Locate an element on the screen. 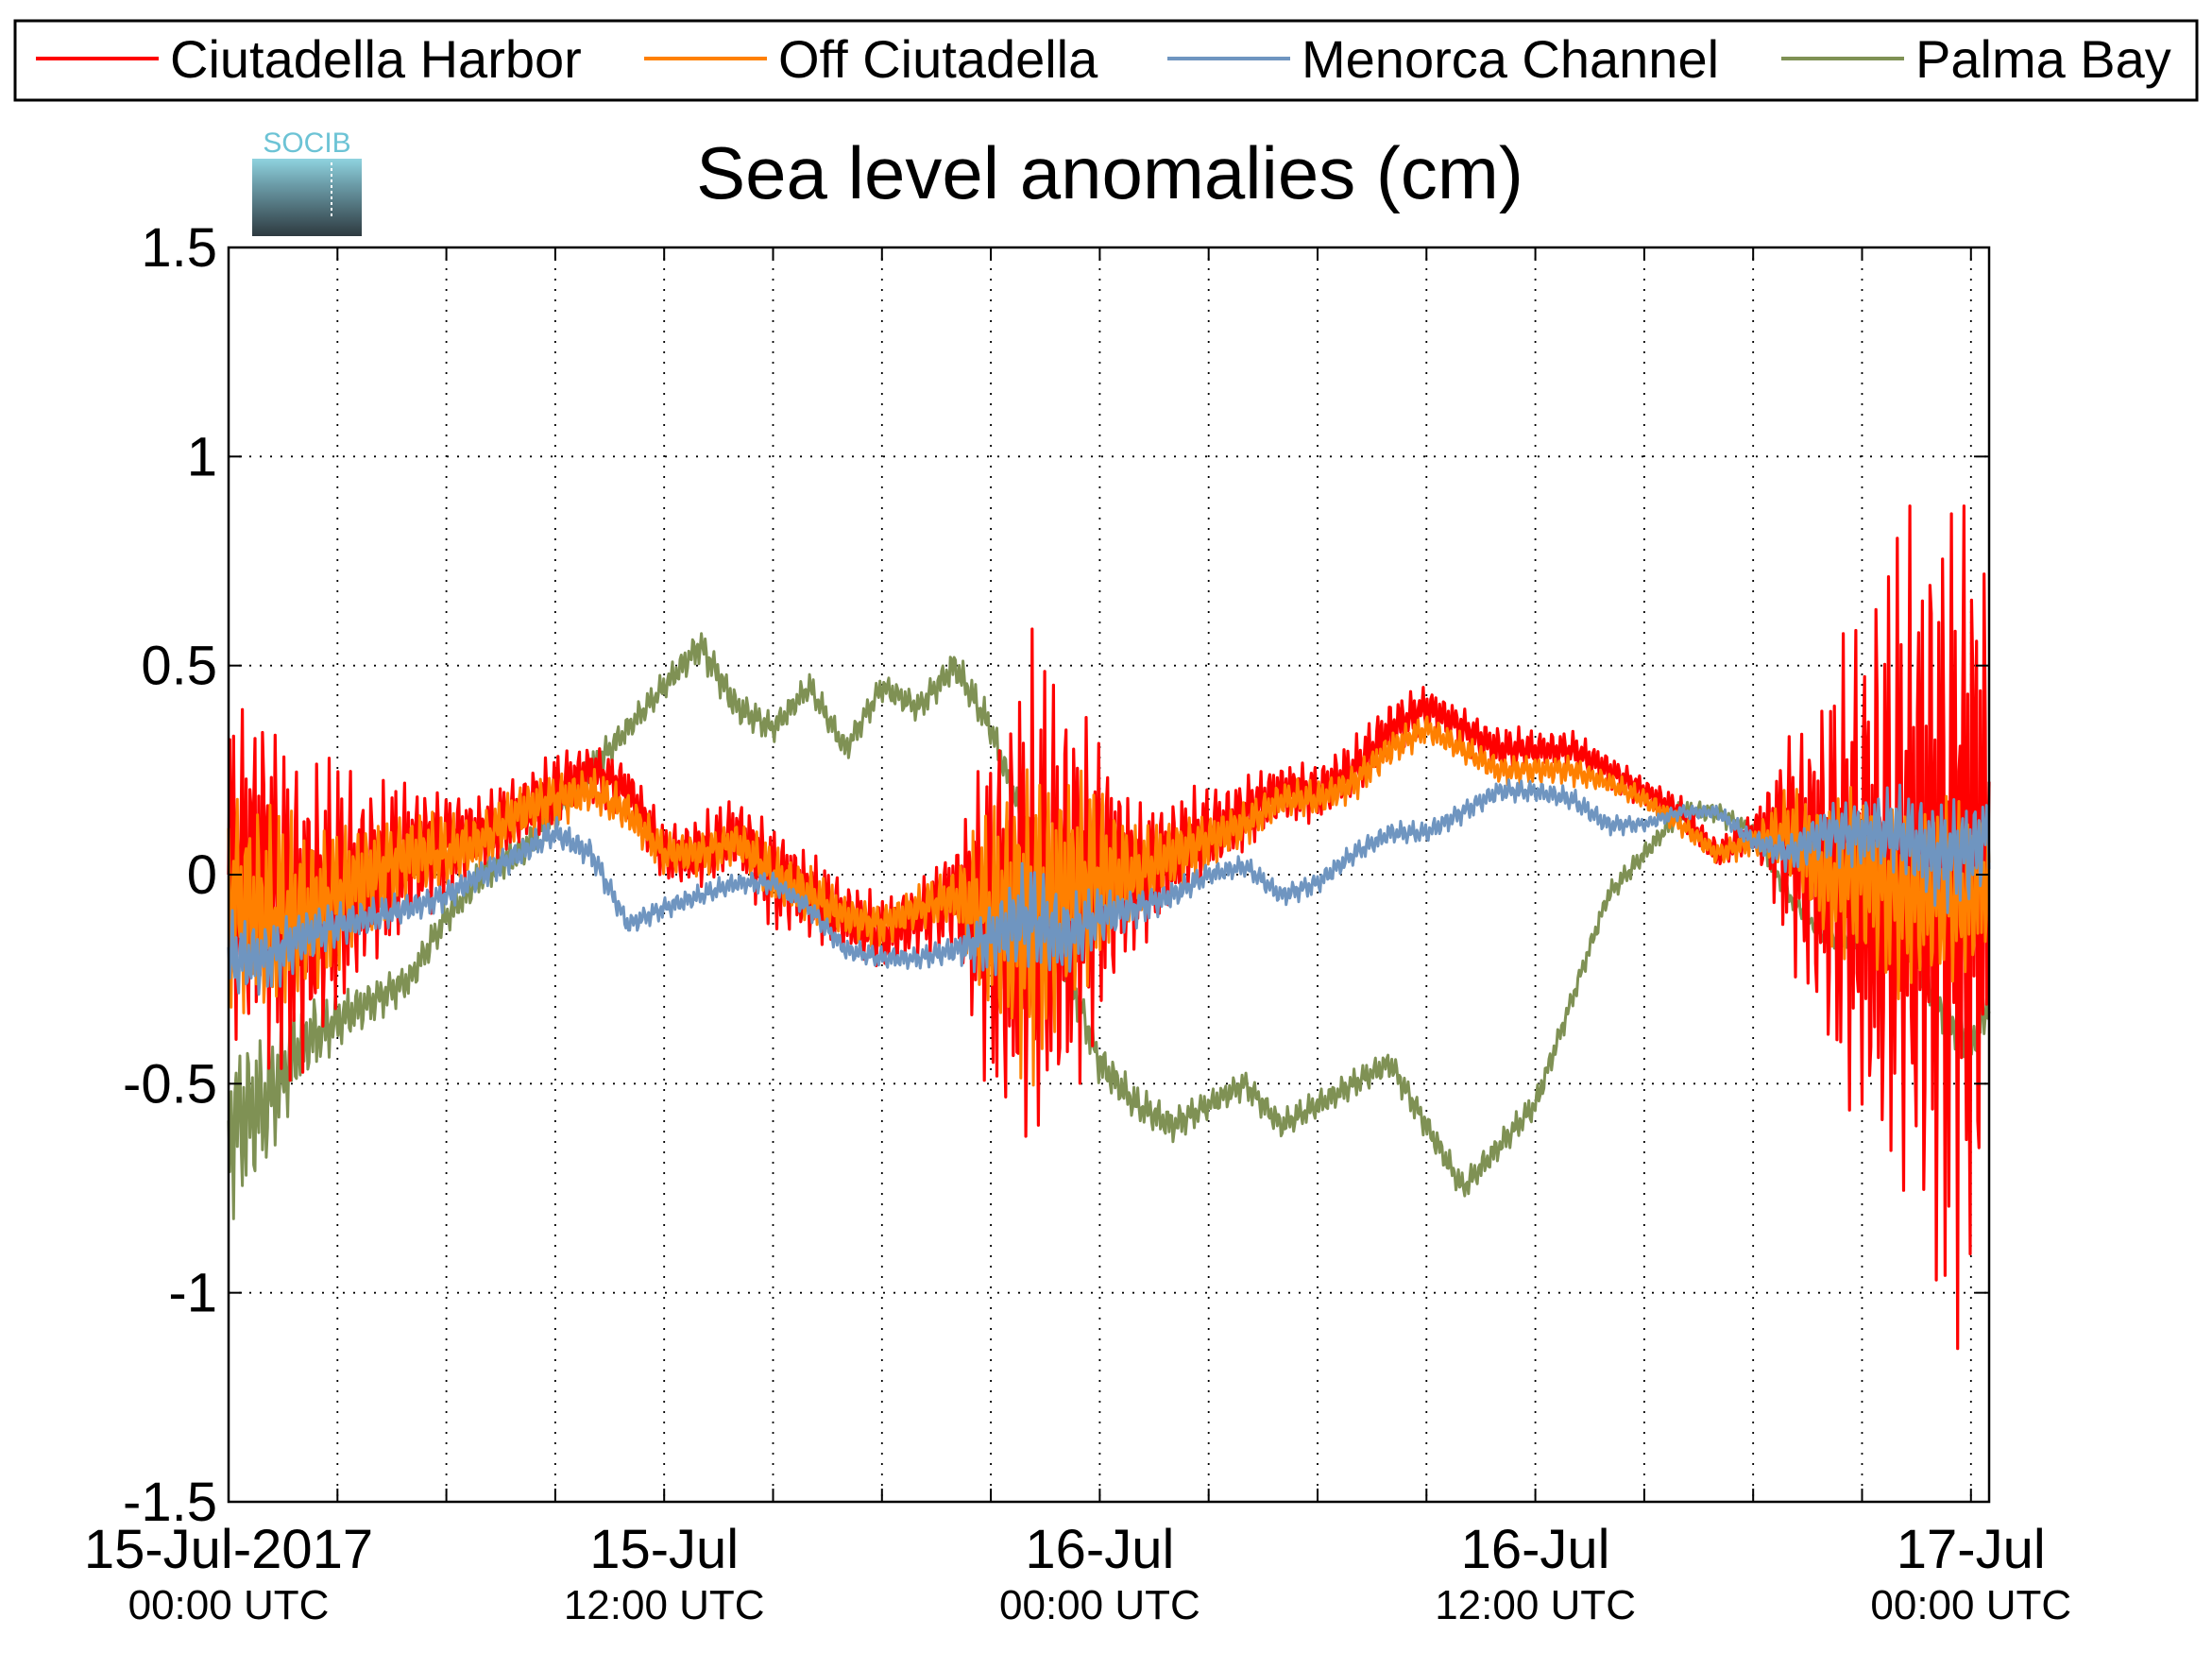 The image size is (2212, 1669). logo-text: SOCIB is located at coordinates (306, 144).